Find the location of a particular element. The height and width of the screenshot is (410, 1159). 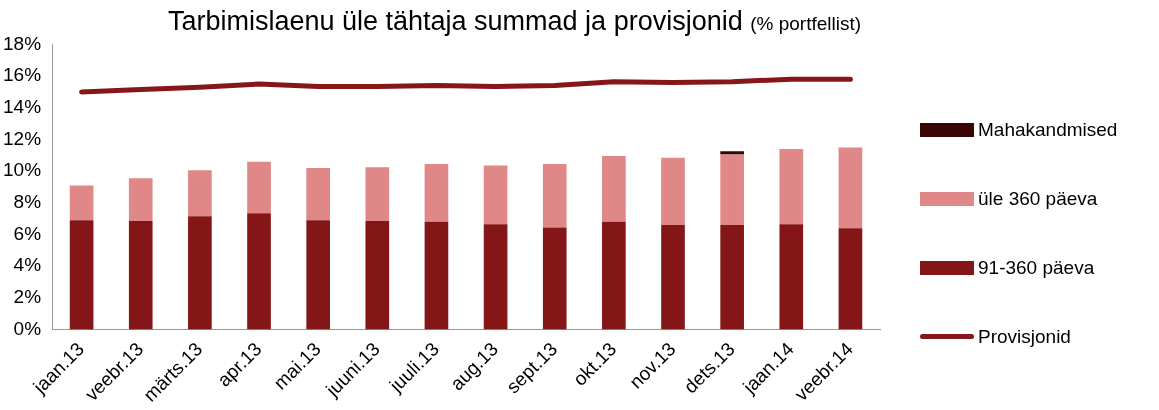

chart-subtitle: (% portfellist) is located at coordinates (806, 23).